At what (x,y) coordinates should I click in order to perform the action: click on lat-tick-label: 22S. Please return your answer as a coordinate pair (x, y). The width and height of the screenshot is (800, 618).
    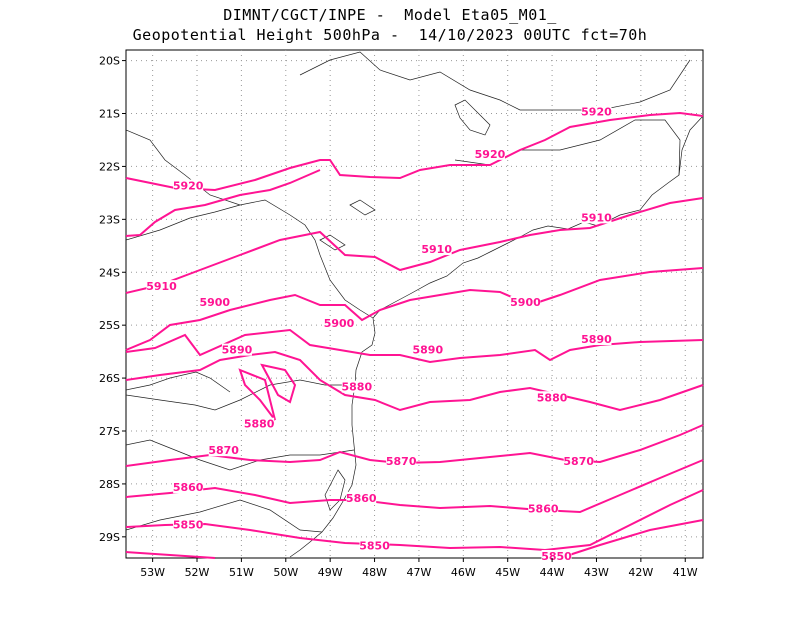
    Looking at the image, I should click on (109, 166).